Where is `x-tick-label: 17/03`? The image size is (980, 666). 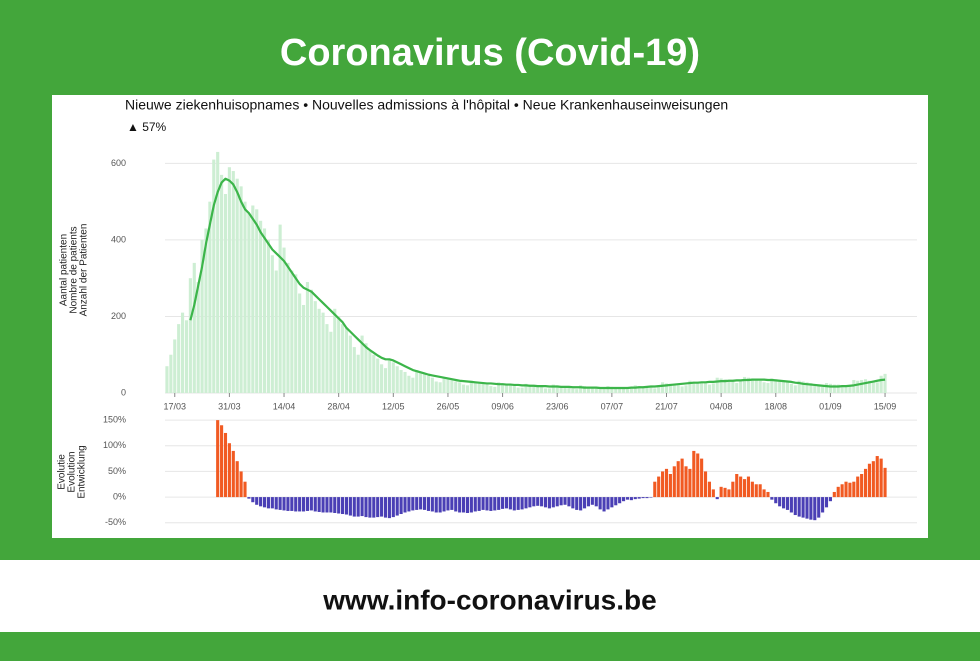 x-tick-label: 17/03 is located at coordinates (174, 406).